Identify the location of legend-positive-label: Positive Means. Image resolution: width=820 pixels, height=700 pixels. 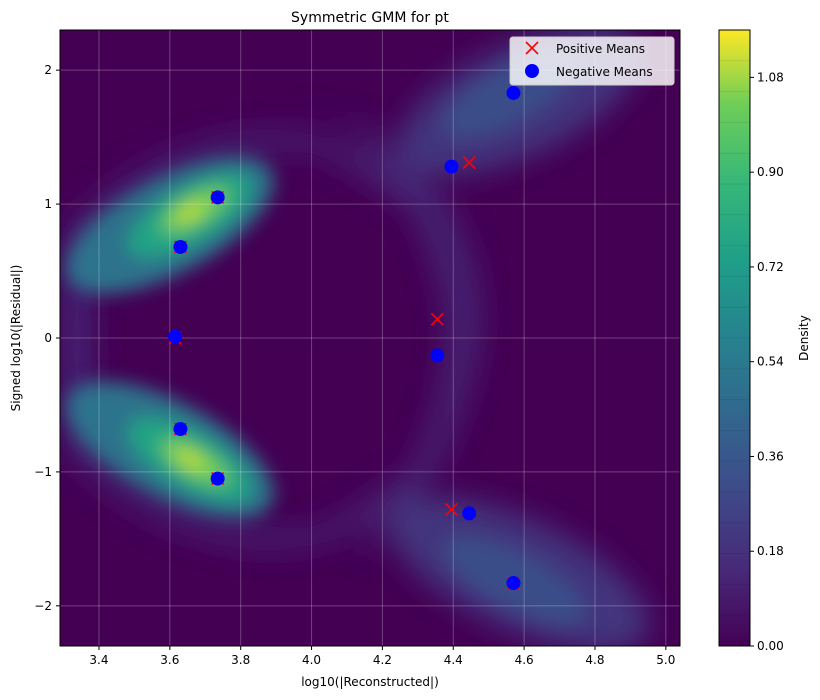
(600, 49).